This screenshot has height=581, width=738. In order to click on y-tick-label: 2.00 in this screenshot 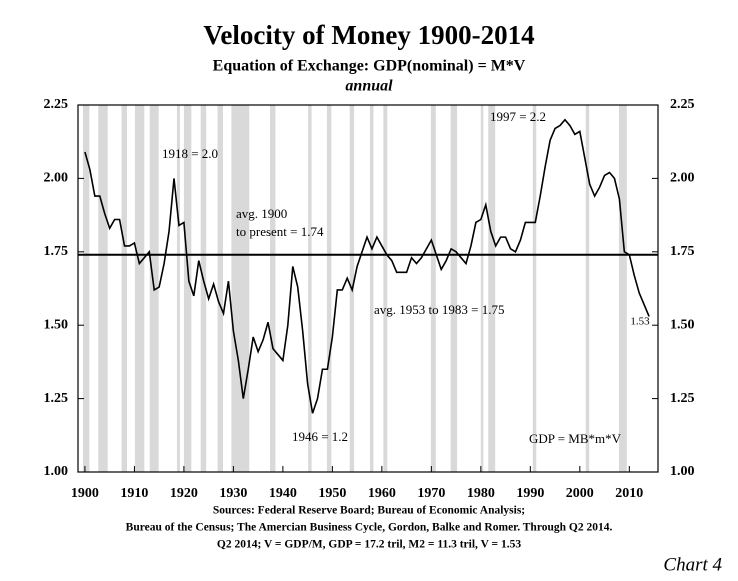, I will do `click(56, 178)`.